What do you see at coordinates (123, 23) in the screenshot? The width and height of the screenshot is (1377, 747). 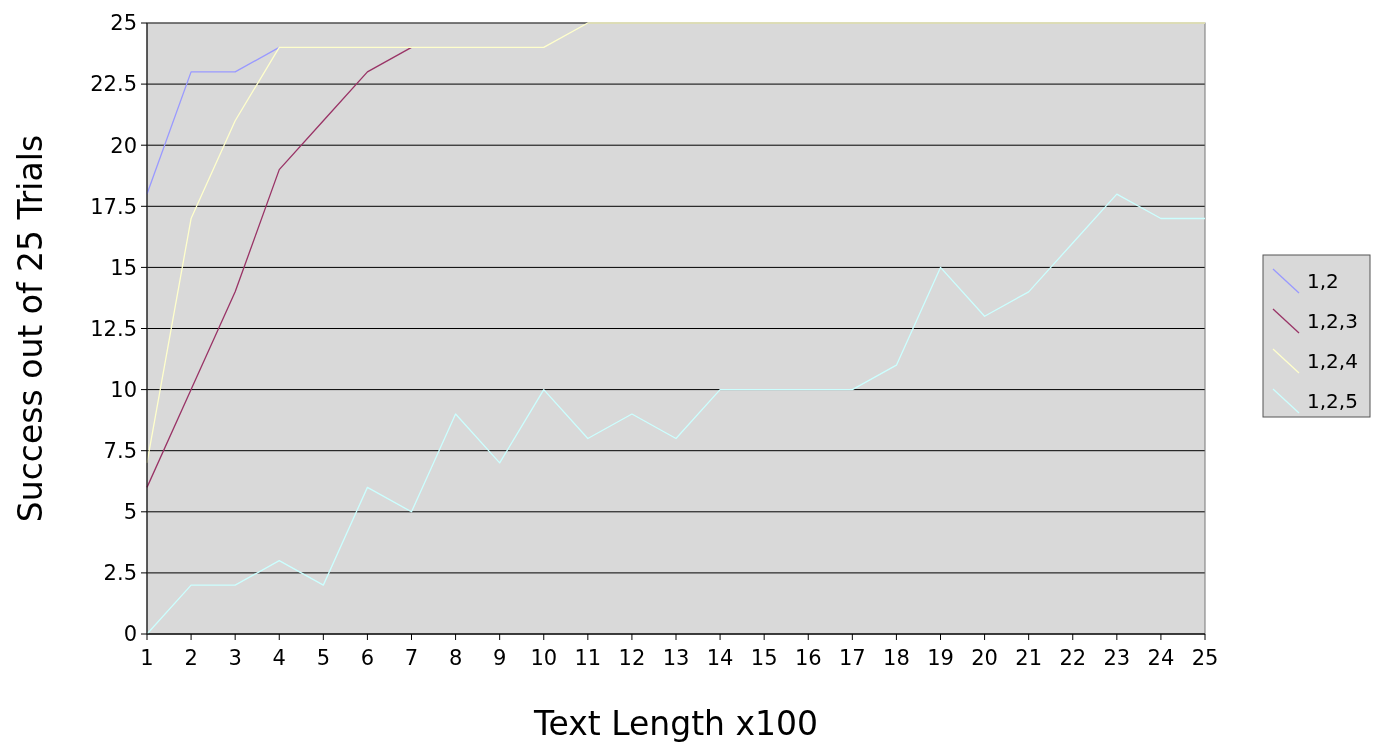 I see `y-tick-label: 25` at bounding box center [123, 23].